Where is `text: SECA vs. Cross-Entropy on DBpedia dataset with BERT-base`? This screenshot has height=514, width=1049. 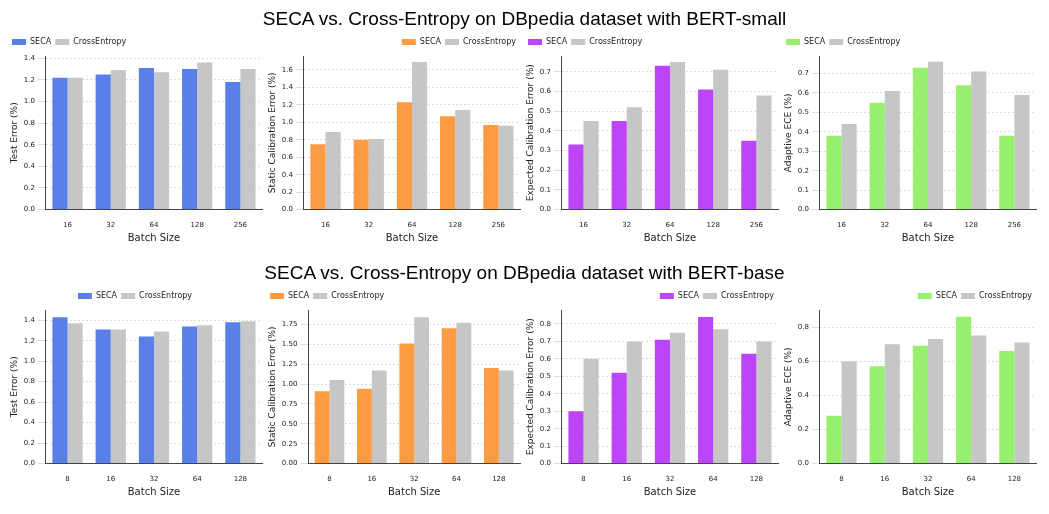 text: SECA vs. Cross-Entropy on DBpedia dataset with BERT-base is located at coordinates (524, 273).